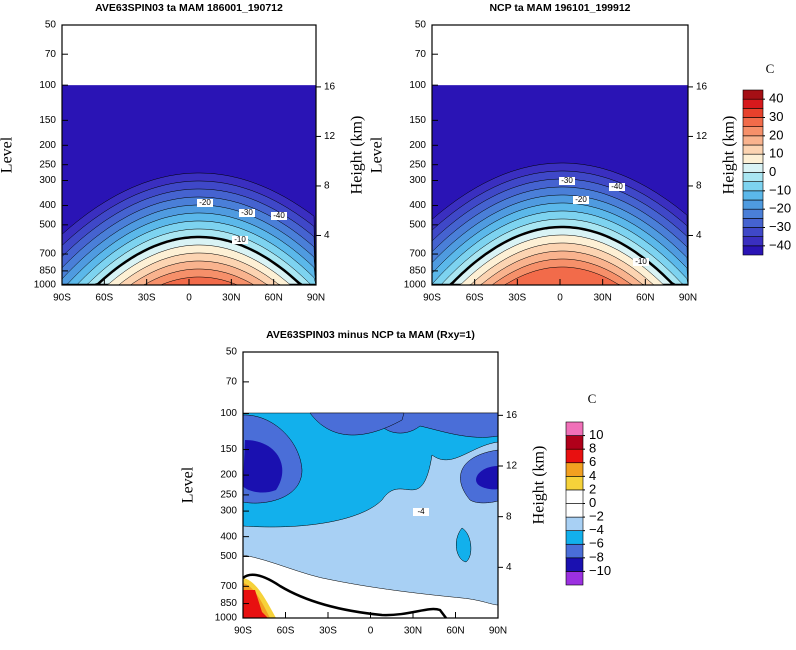  I want to click on x-tick-label: 60S, so click(475, 298).